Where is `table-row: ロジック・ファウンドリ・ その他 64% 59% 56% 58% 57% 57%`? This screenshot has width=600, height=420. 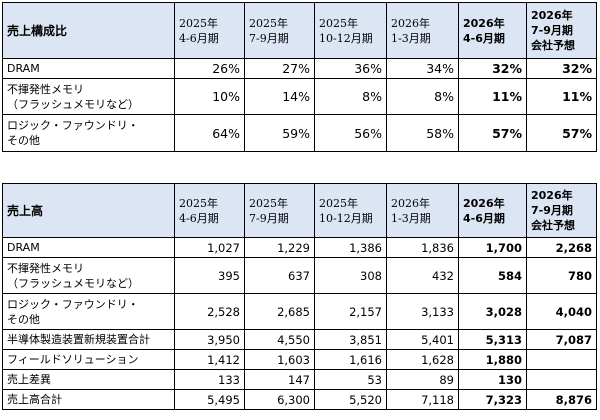
table-row: ロジック・ファウンドリ・ その他 64% 59% 56% 58% 57% 57% is located at coordinates (299, 133).